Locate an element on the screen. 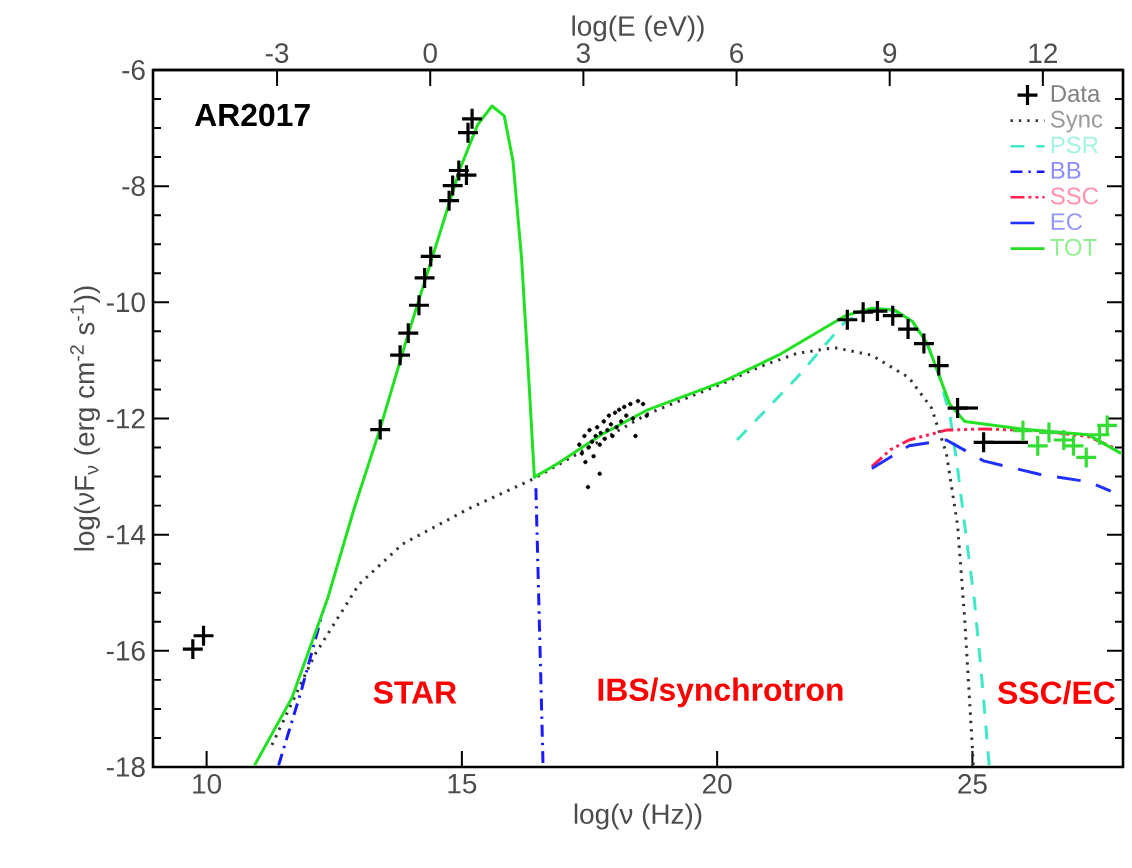 This screenshot has height=868, width=1132. y-tick-label: -8 is located at coordinates (133, 186).